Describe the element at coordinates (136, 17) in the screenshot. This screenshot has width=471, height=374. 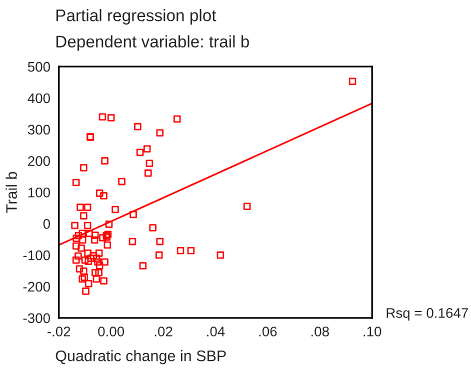
I see `chart-title: Partial regression plot` at that location.